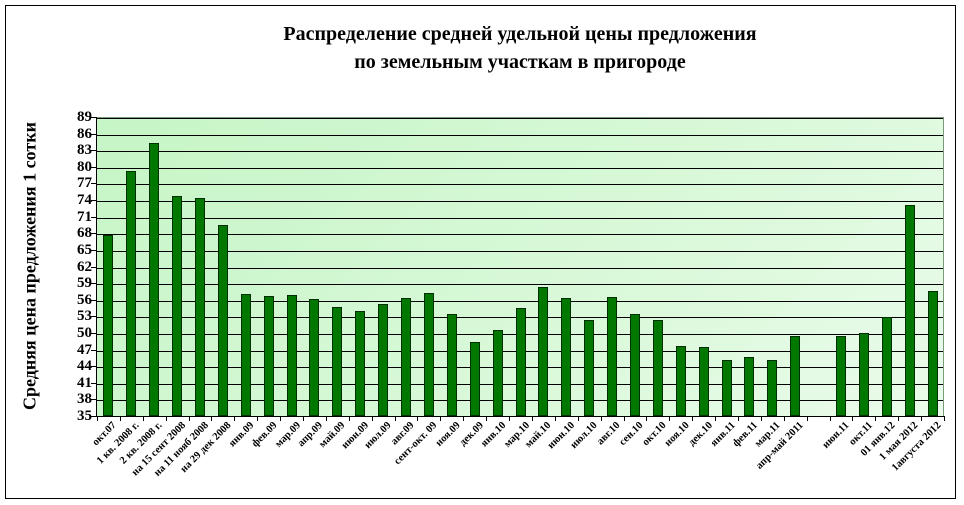 The width and height of the screenshot is (964, 505). I want to click on y-tick-label: 38, so click(84, 399).